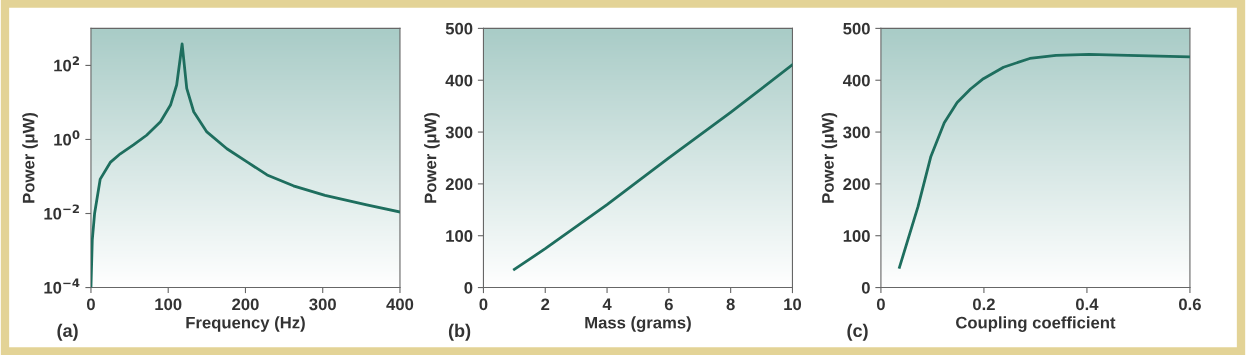  Describe the element at coordinates (245, 304) in the screenshot. I see `x-tick-label: 200` at that location.